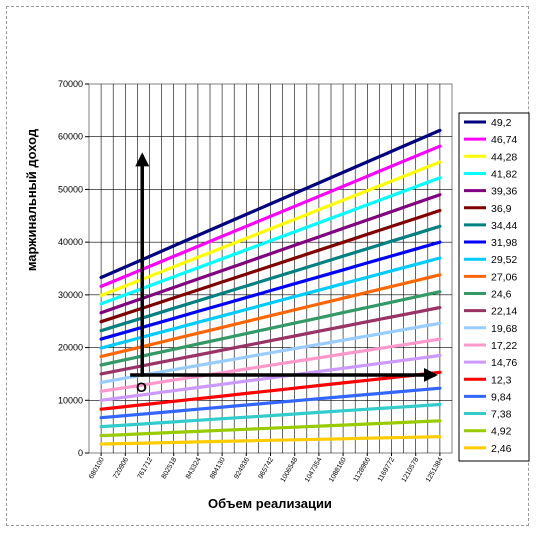  I want to click on y-axis-ticks: 0 10000 20000 30000 40000 50000 60000 70000, so click(73, 268).